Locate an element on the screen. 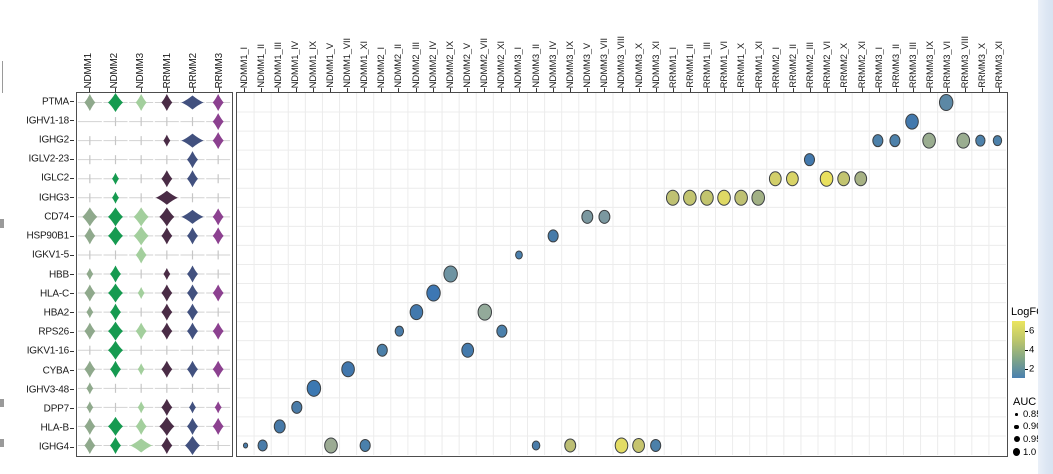 This screenshot has width=1053, height=474. auc-legend-title: AUC is located at coordinates (1025, 402).